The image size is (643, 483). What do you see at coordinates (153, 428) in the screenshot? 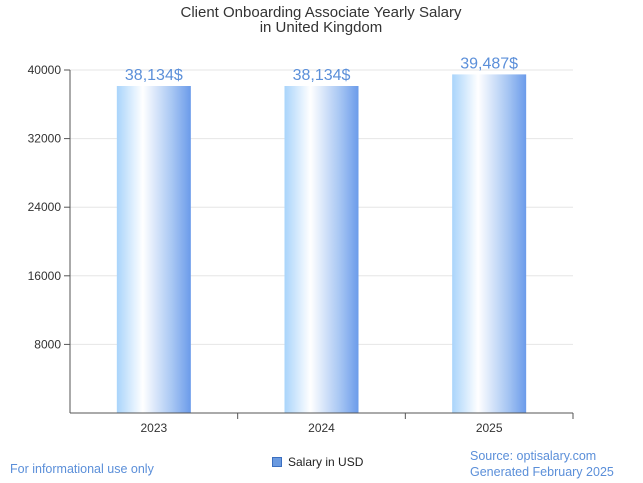
I see `x-tick-label: 2023` at bounding box center [153, 428].